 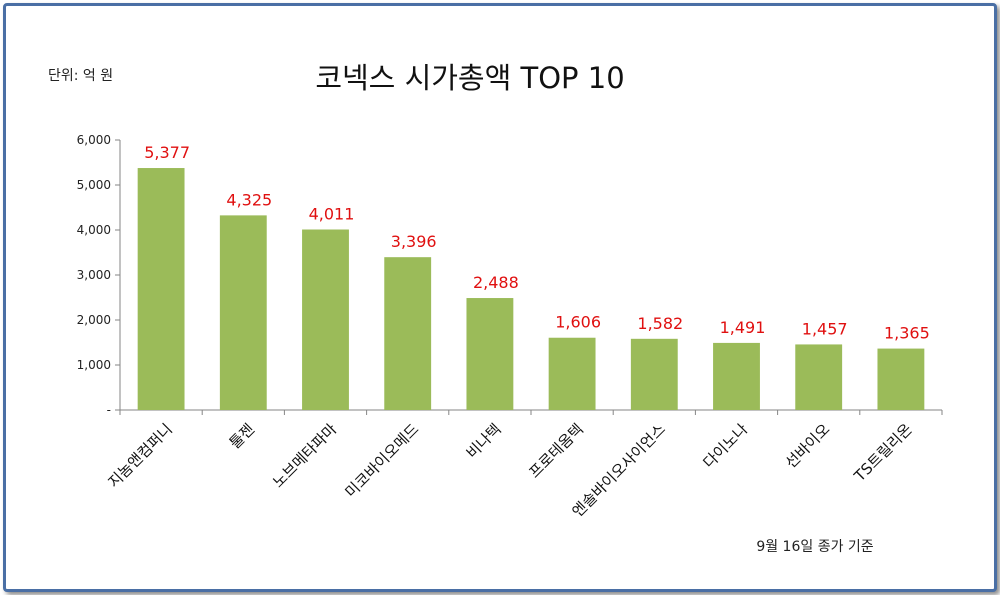 I want to click on category-label: 툴젠, so click(x=242, y=436).